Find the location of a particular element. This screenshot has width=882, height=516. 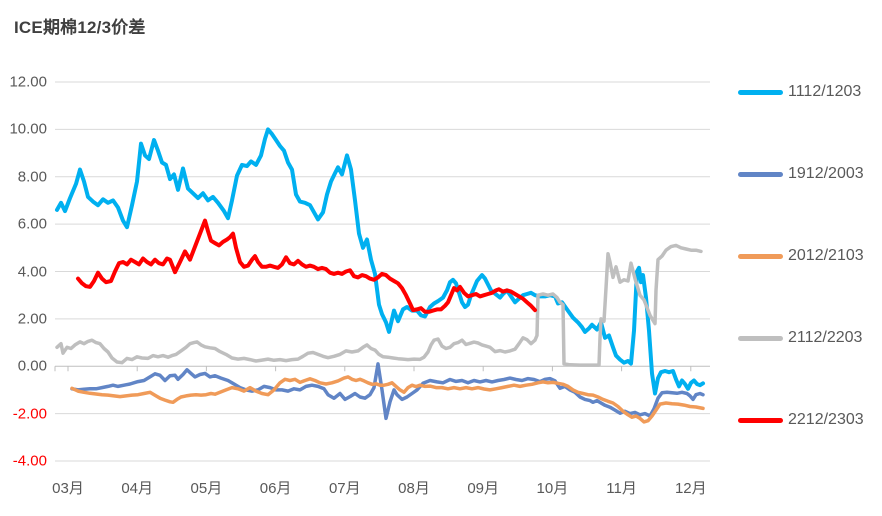

x-axis-label: 10月 is located at coordinates (552, 488).